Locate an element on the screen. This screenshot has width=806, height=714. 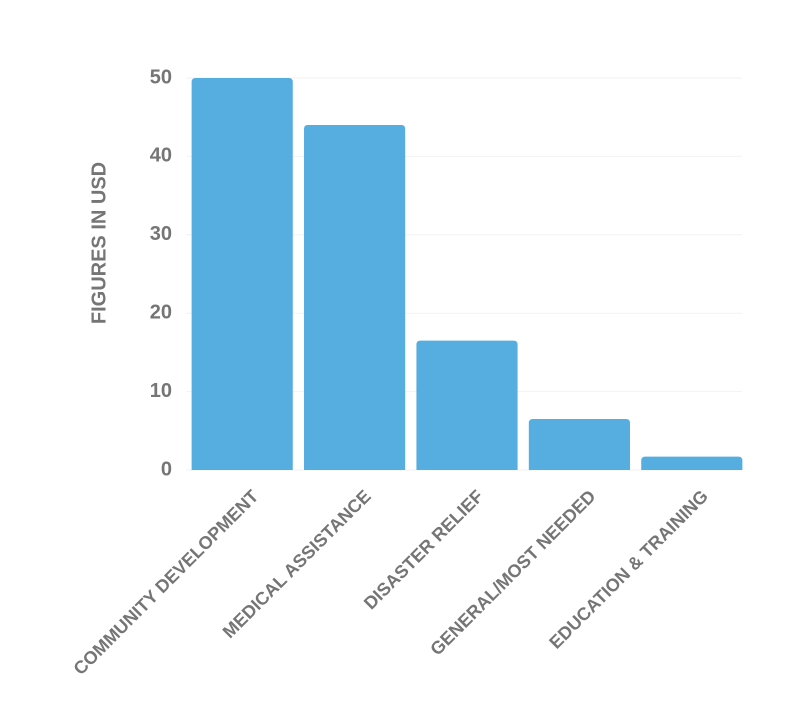
y-tick-label: 20 is located at coordinates (161, 312).